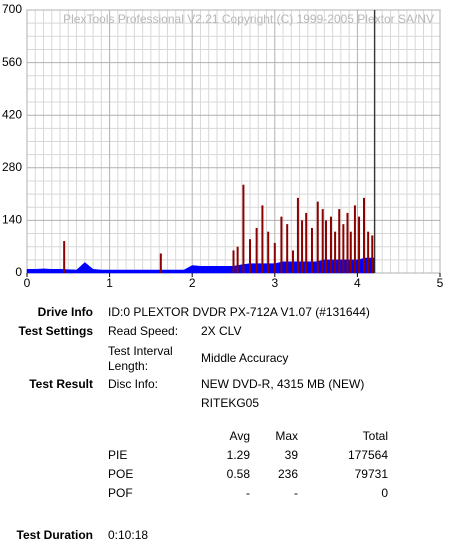  I want to click on x-tick-label: 3, so click(274, 283).